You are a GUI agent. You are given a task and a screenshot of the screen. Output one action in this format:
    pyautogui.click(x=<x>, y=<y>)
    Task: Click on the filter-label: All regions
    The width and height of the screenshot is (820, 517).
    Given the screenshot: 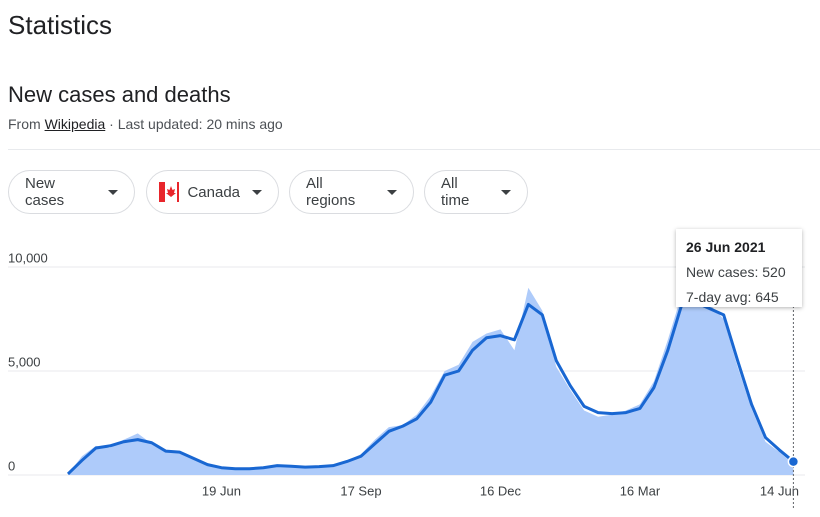 What is the action you would take?
    pyautogui.click(x=331, y=192)
    